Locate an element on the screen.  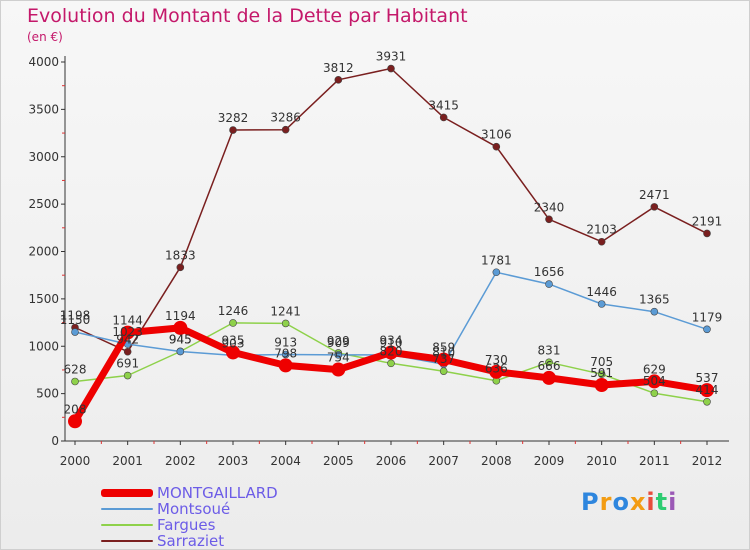
data-label-fargues: 414 is located at coordinates (707, 390).